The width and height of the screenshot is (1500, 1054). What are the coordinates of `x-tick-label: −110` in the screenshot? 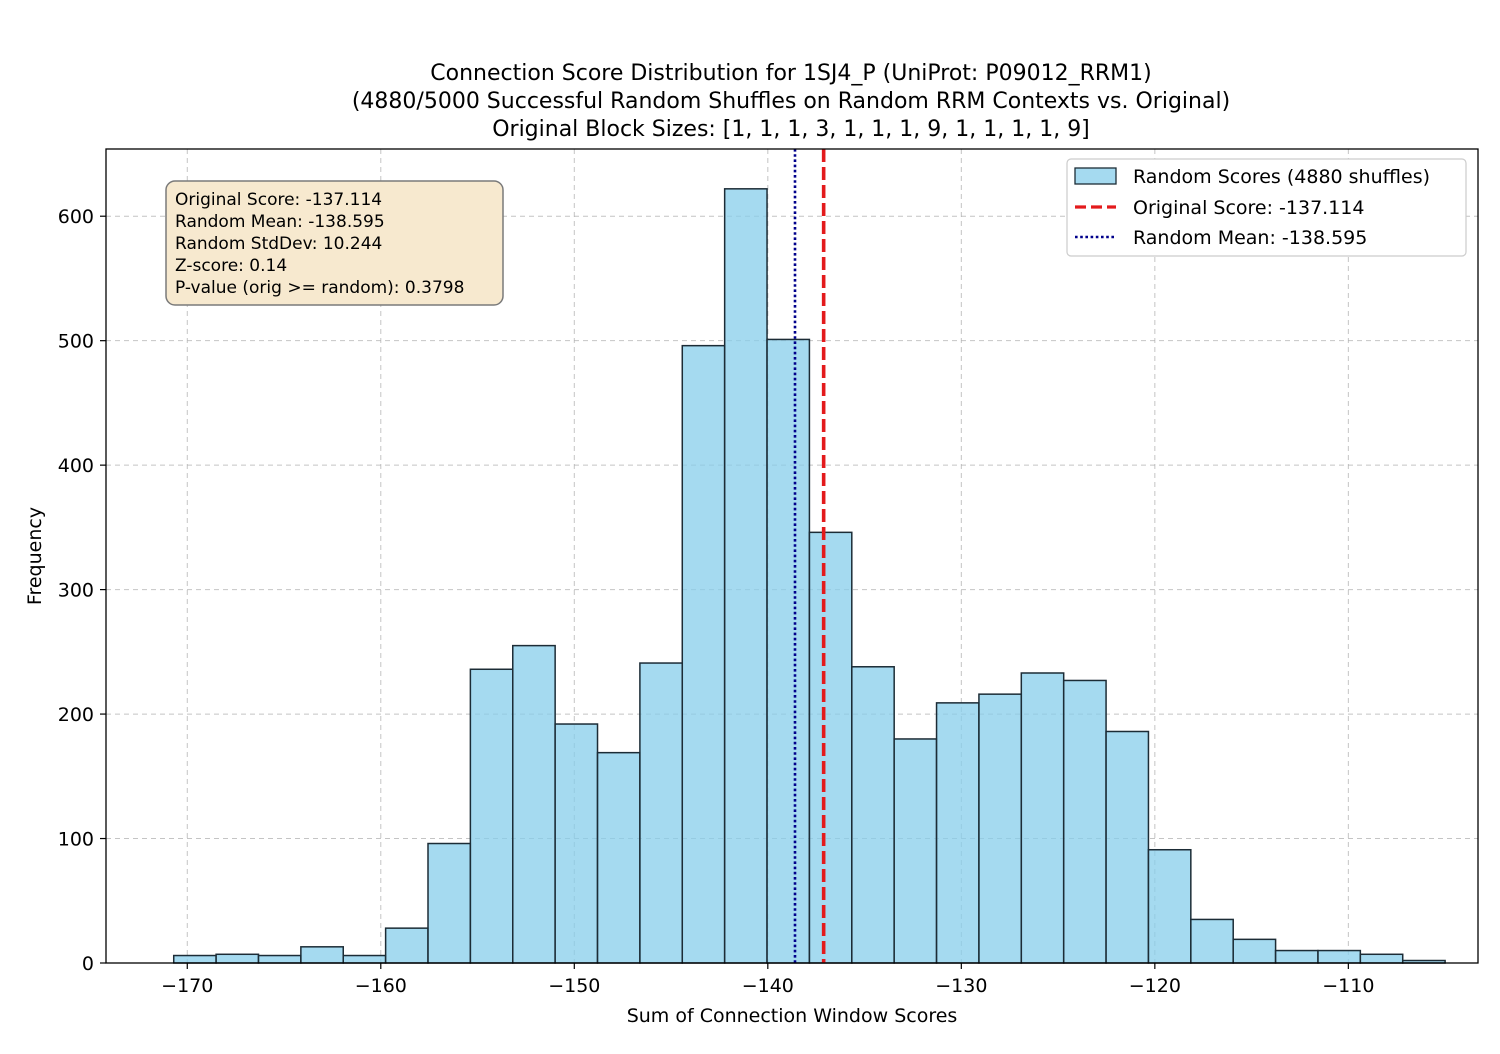 It's located at (1348, 986).